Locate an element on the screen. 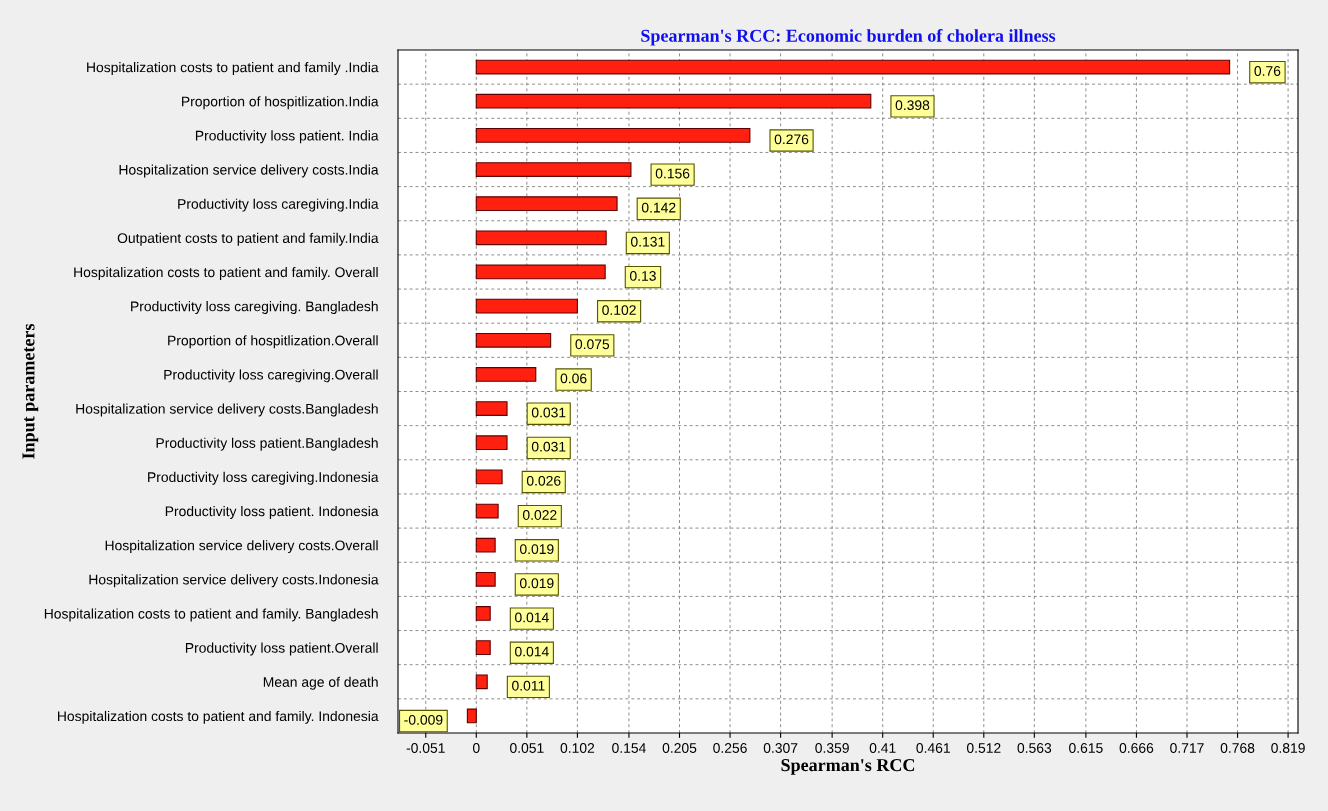  y-tick-label: Hospitalization costs to patient and family. Bangladesh is located at coordinates (211, 615).